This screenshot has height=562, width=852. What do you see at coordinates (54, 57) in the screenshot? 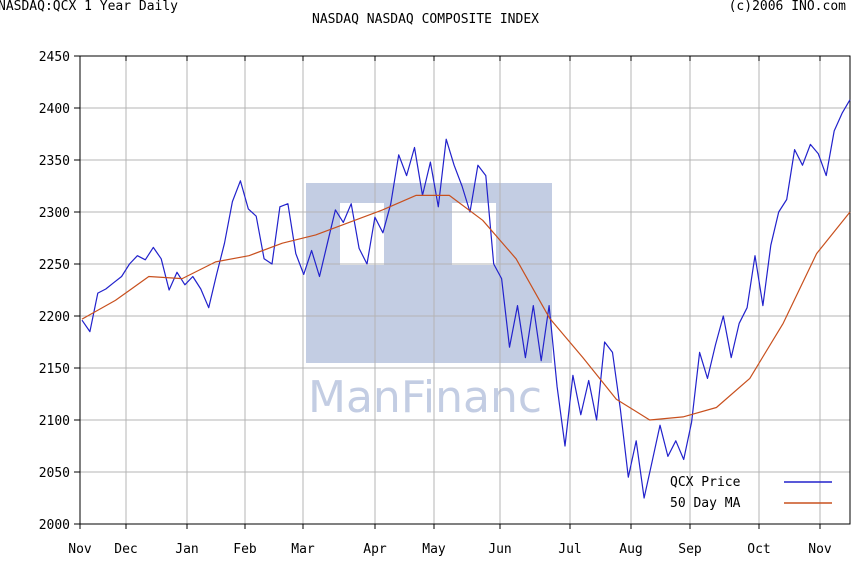
I see `y-tick-label: 2450` at bounding box center [54, 57].